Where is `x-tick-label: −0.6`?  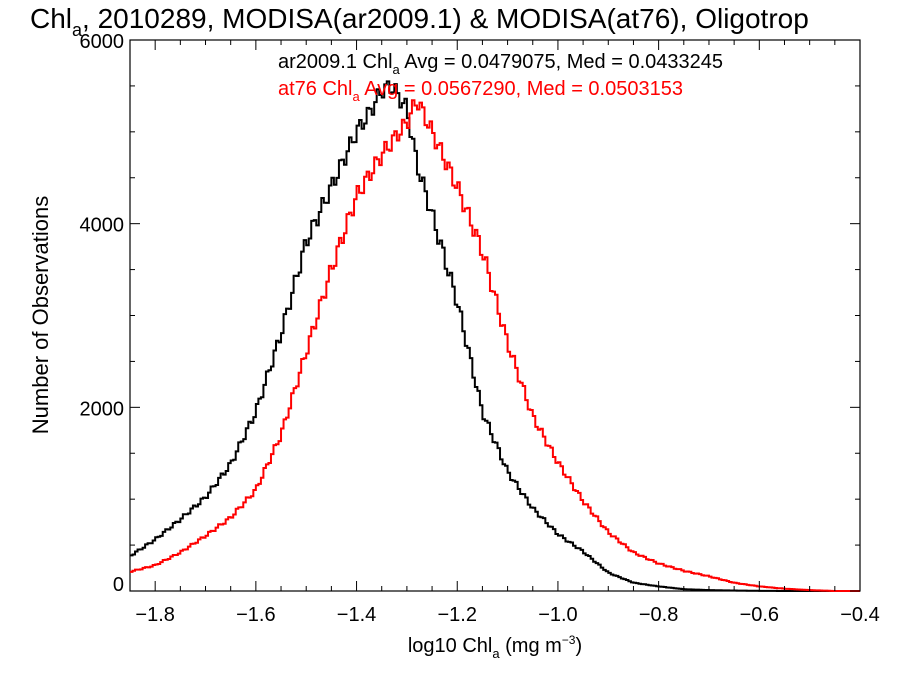 x-tick-label: −0.6 is located at coordinates (759, 615).